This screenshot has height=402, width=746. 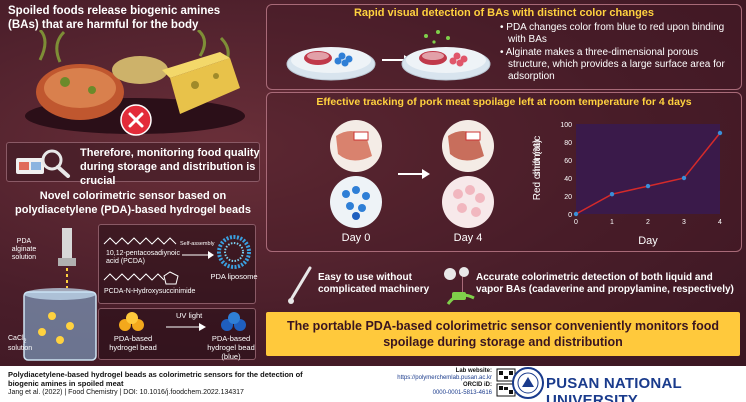 I want to click on x-axis-label: Day, so click(x=648, y=241).